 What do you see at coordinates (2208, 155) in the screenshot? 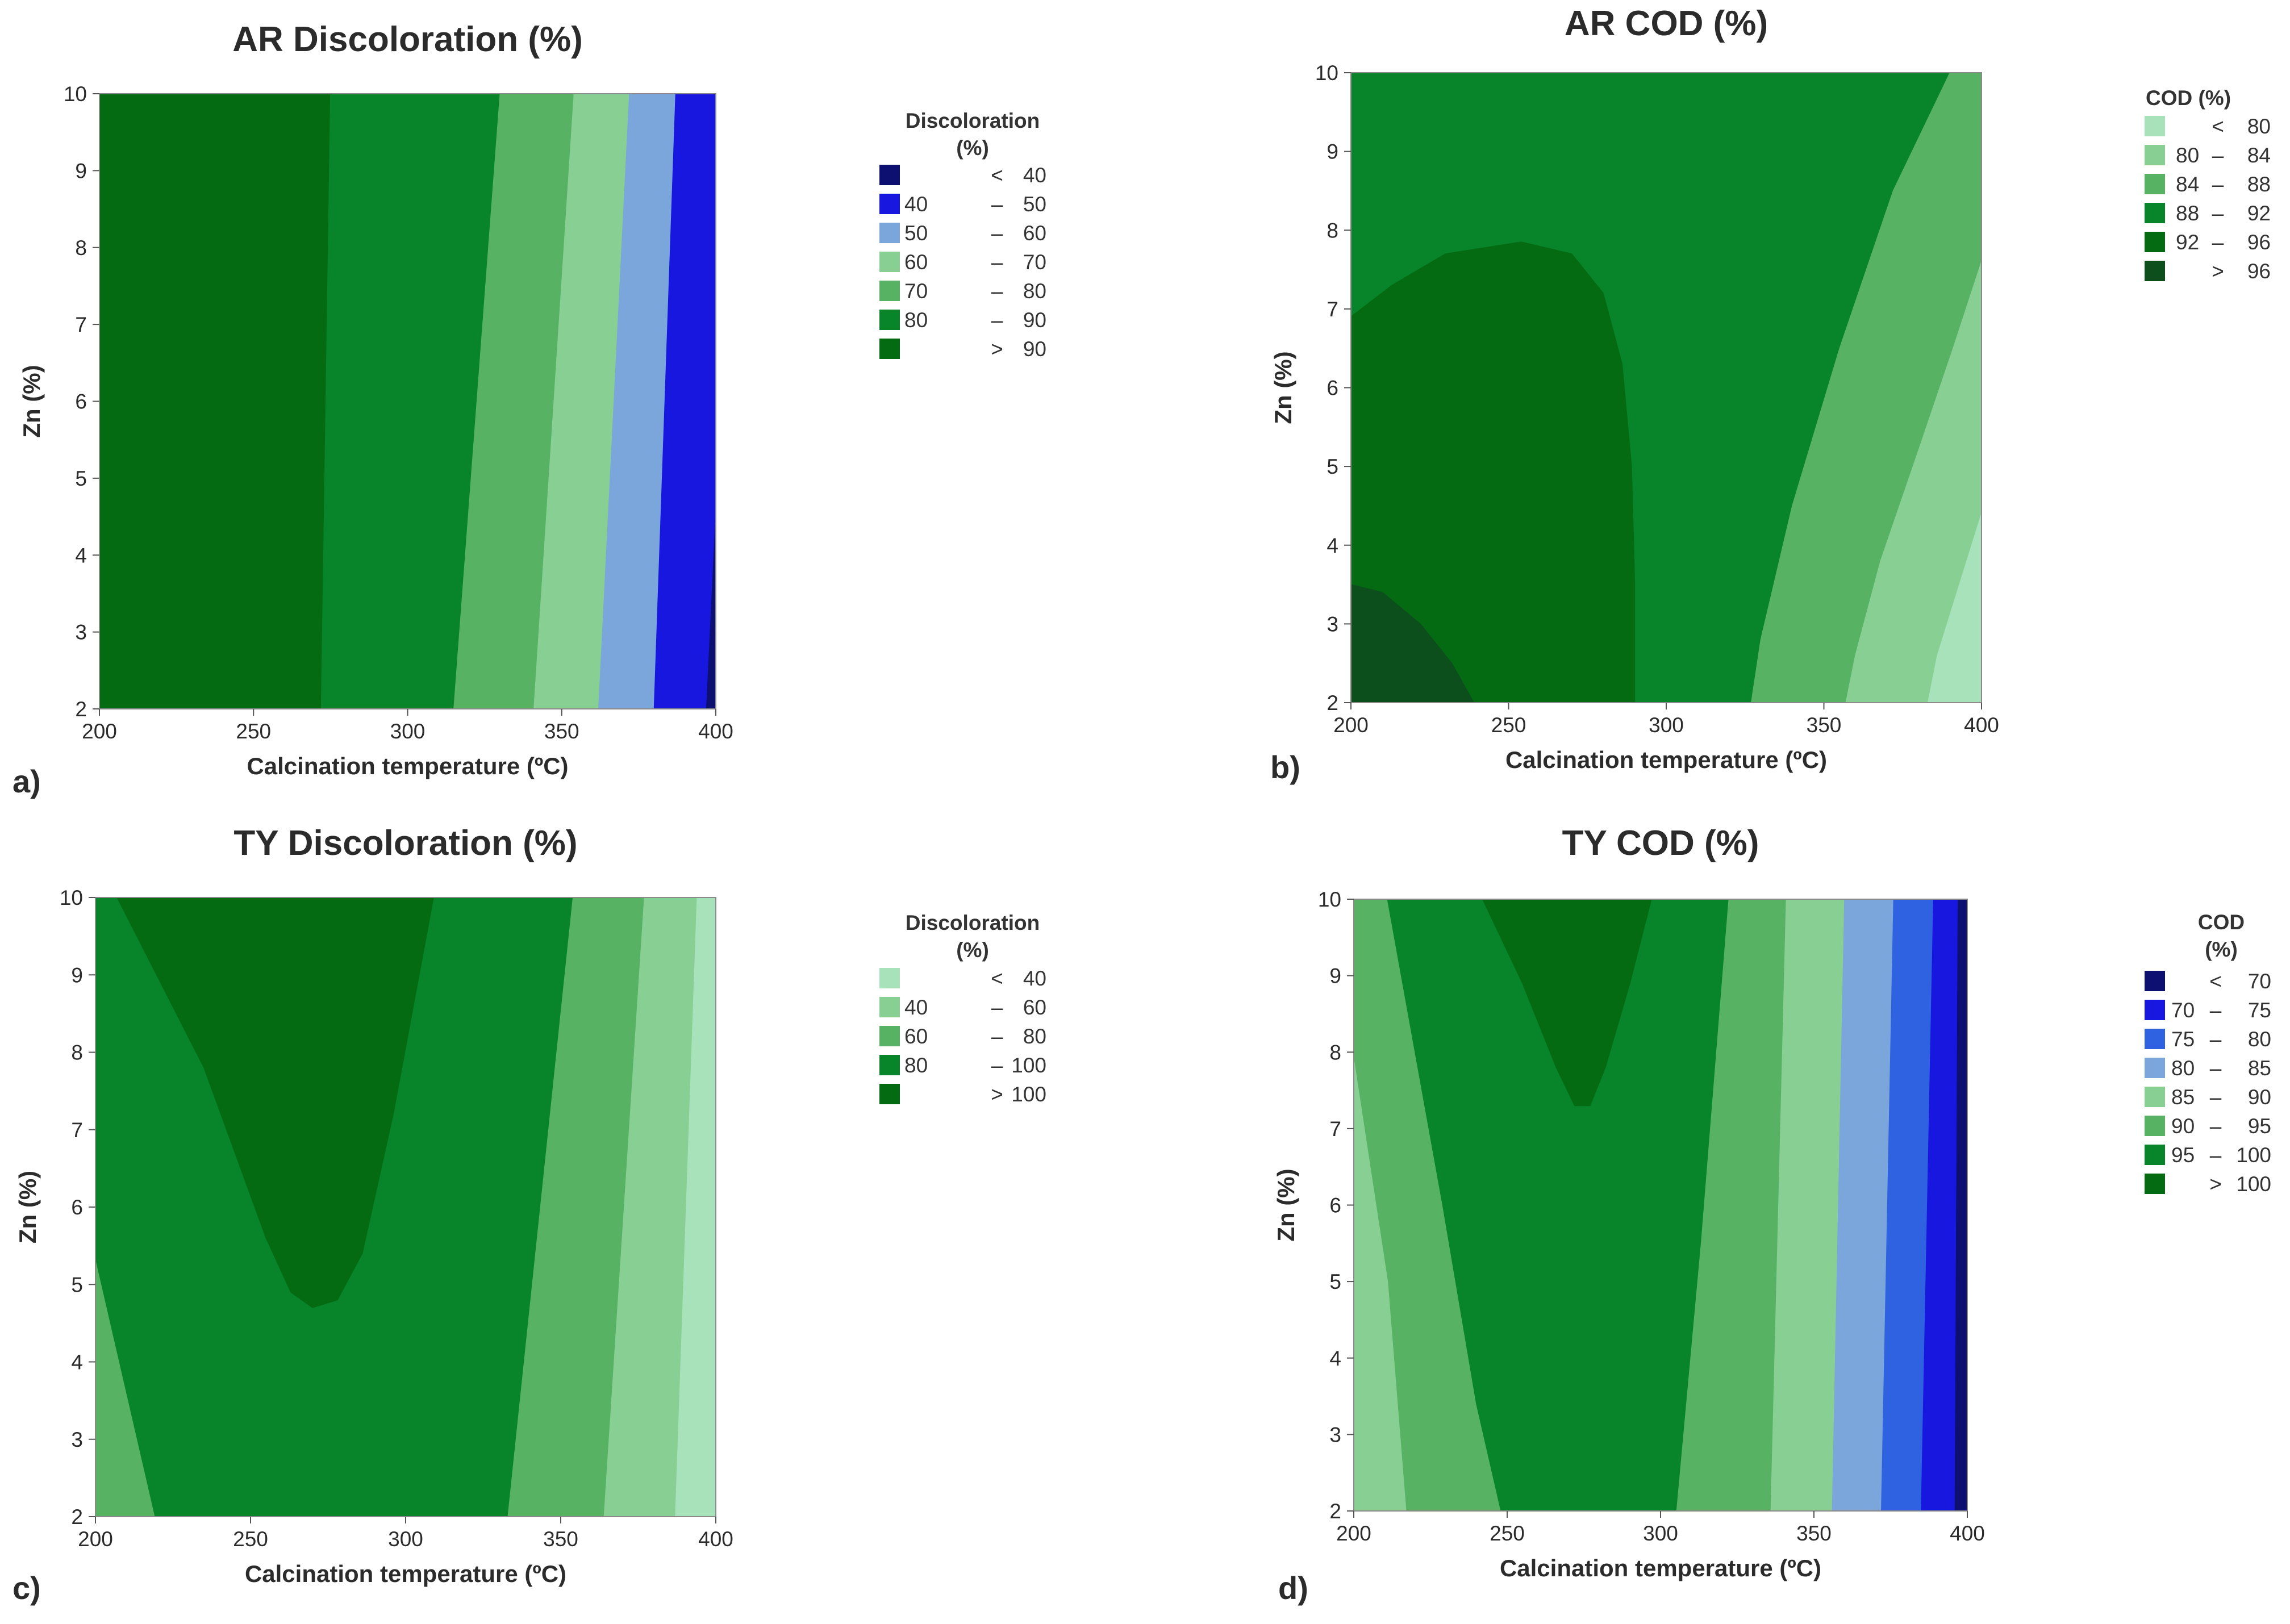
I see `legend-item: 80–84` at bounding box center [2208, 155].